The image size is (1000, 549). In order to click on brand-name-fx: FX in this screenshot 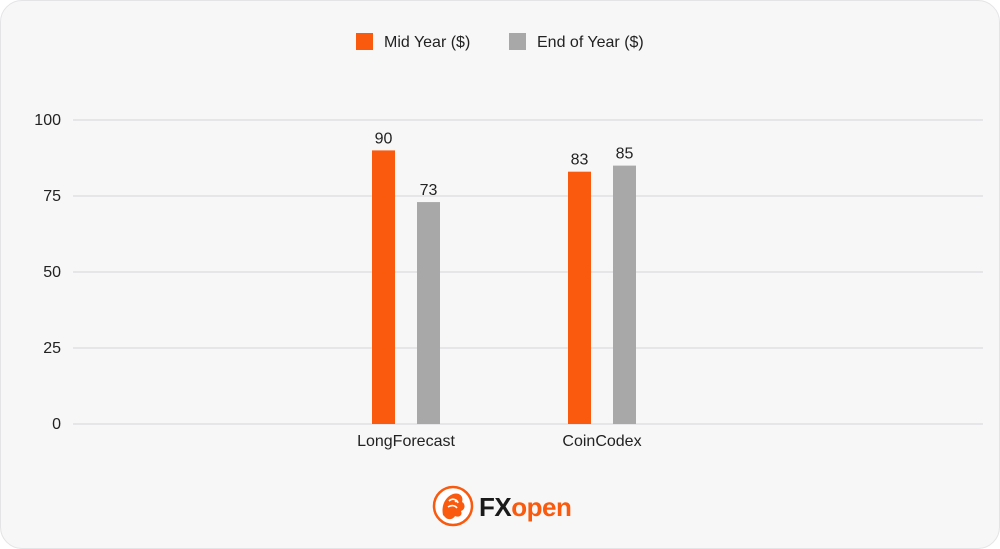, I will do `click(495, 507)`.